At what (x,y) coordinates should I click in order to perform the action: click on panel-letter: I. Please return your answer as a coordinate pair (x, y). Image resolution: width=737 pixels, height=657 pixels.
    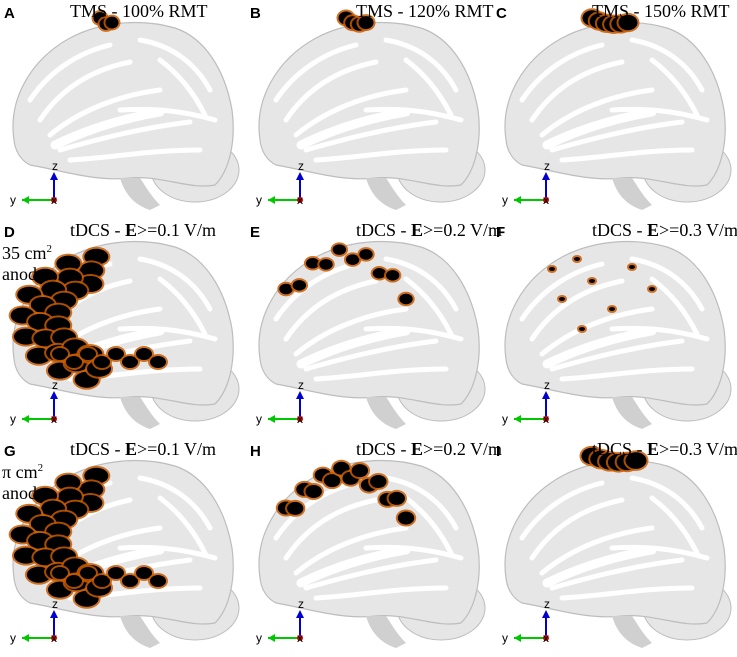
    Looking at the image, I should click on (498, 451).